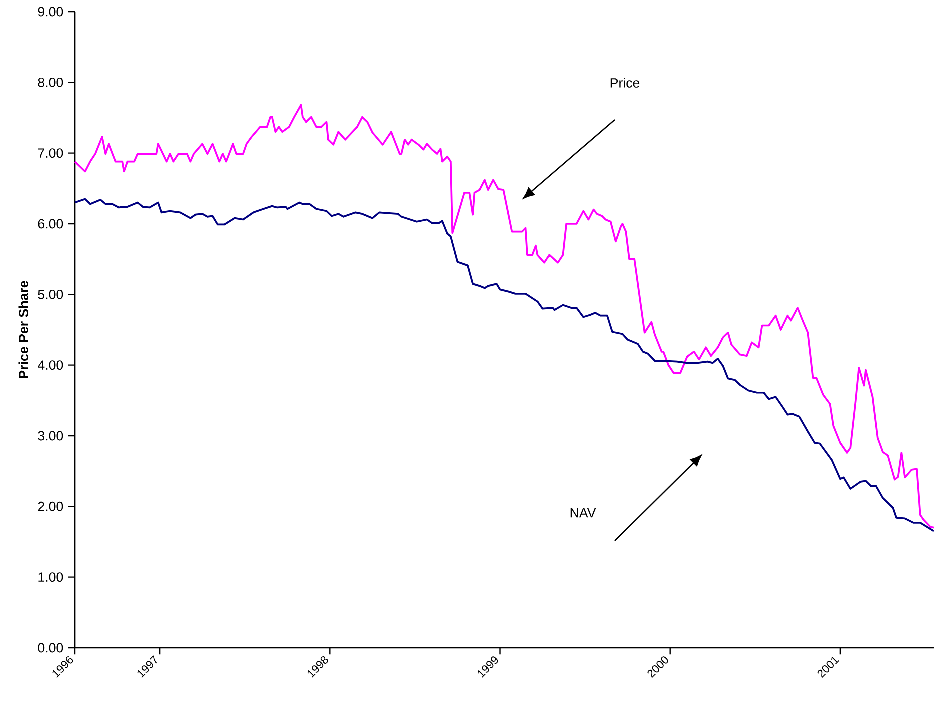 The width and height of the screenshot is (934, 702). Describe the element at coordinates (51, 507) in the screenshot. I see `y-tick-label: 2.00` at that location.